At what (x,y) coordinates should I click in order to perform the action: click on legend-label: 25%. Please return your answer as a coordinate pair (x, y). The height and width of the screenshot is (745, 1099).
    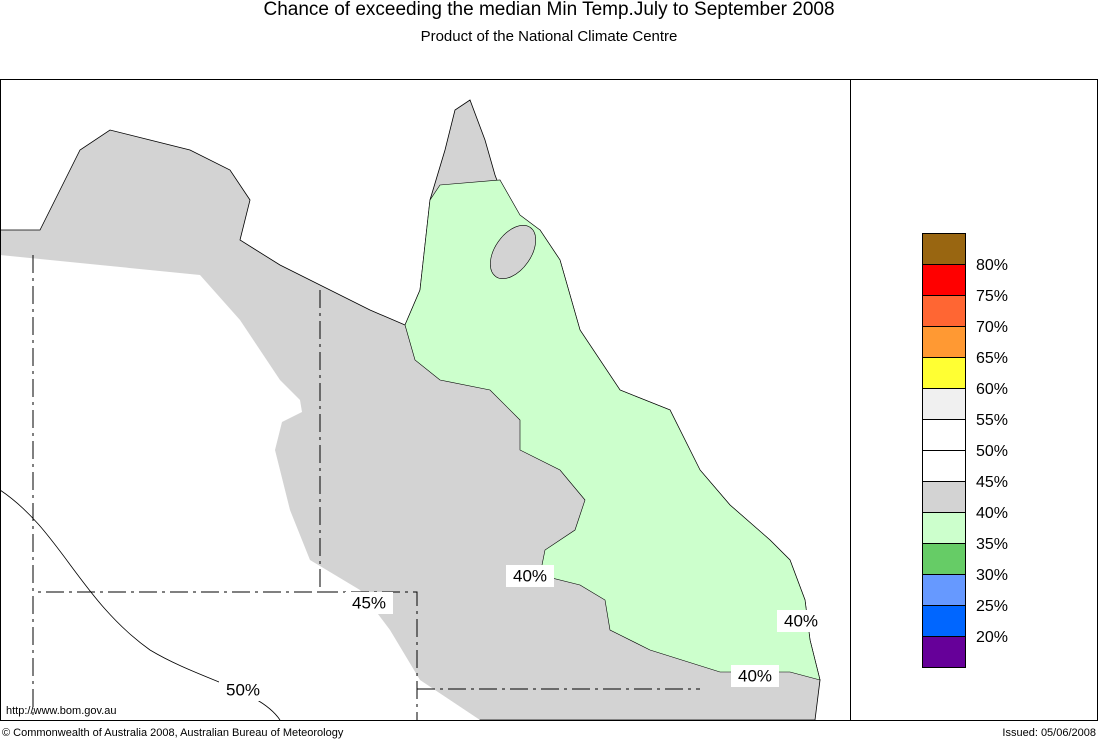
    Looking at the image, I should click on (992, 606).